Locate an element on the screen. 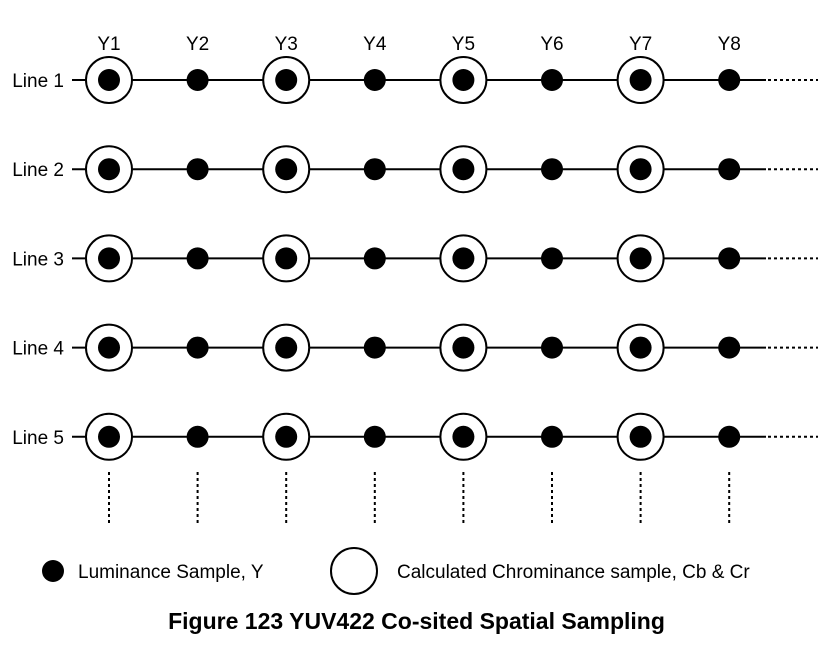 This screenshot has height=647, width=833. legend-chrominance-label: Calculated Chrominance sample, Cb & Cr is located at coordinates (573, 572).